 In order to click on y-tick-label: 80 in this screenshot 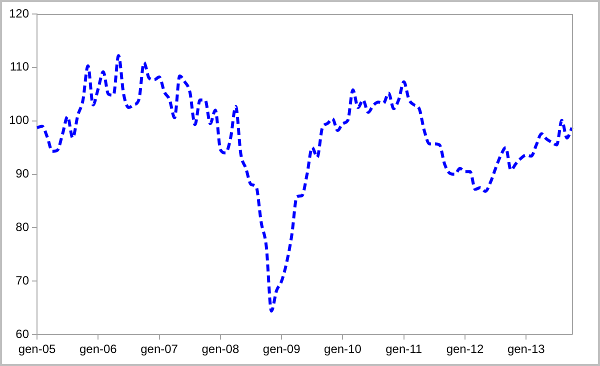, I will do `click(23, 227)`.